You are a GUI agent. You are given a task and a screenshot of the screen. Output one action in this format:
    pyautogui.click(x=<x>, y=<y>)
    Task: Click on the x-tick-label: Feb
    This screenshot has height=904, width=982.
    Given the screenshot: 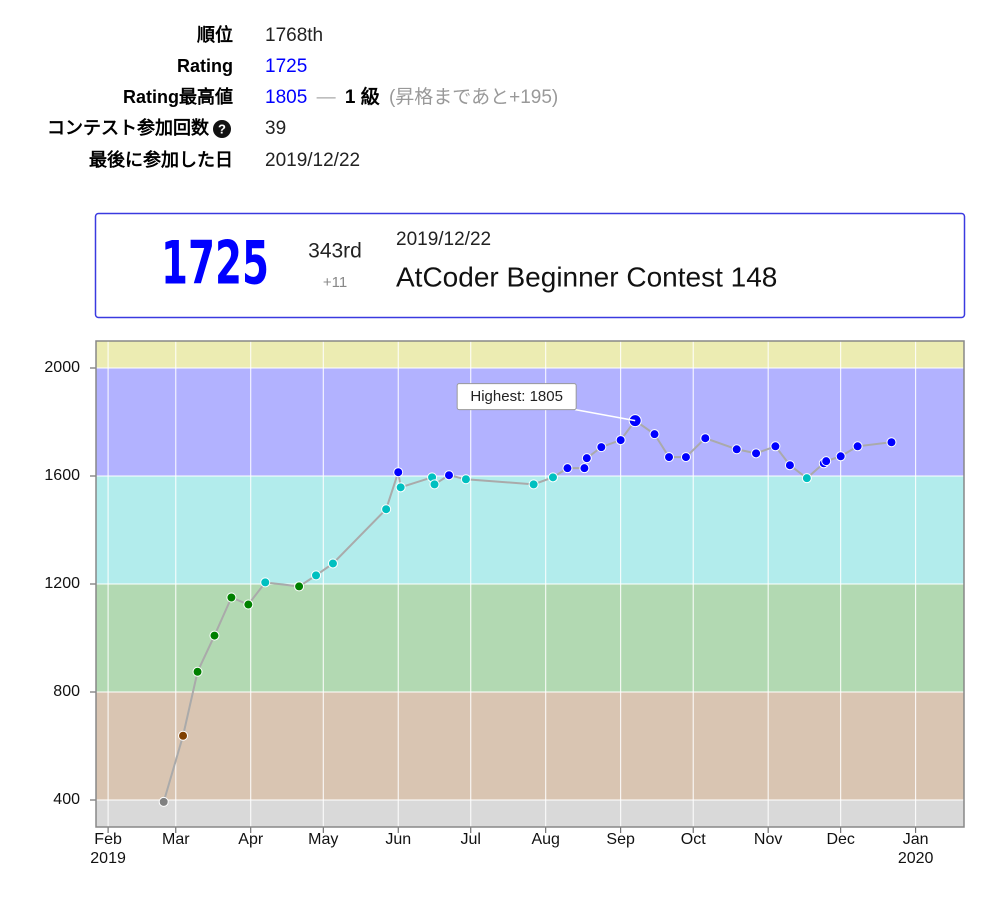 What is the action you would take?
    pyautogui.click(x=108, y=839)
    